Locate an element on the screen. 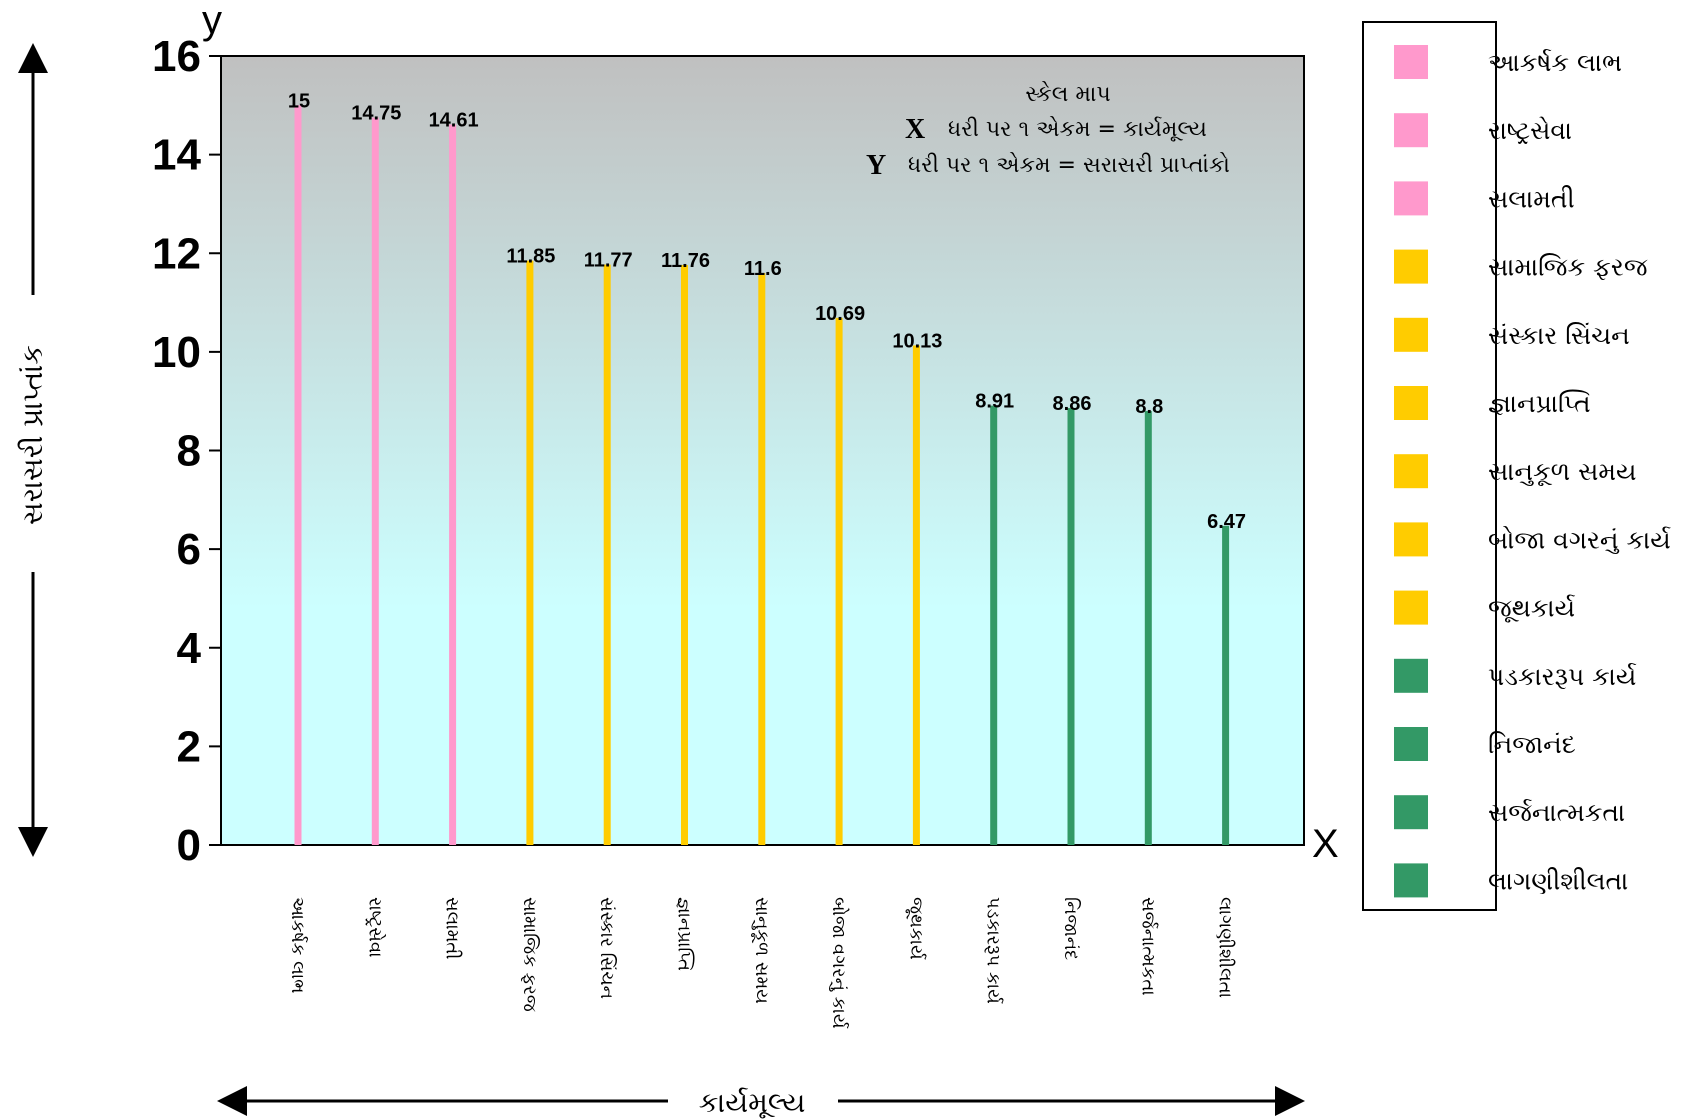 The width and height of the screenshot is (1682, 1119). y-axis-letter: y is located at coordinates (212, 21).